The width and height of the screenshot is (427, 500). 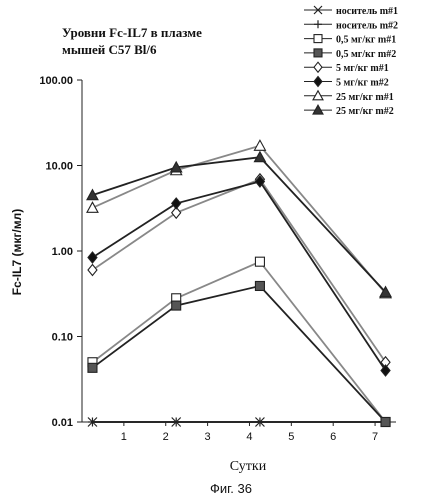 I want to click on legend-item: носитель m#2, so click(x=351, y=25).